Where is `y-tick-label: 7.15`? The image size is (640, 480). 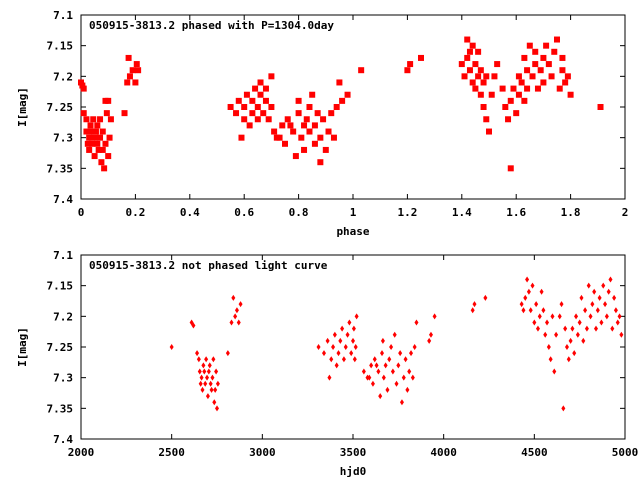 y-tick-label: 7.15 is located at coordinates (60, 46).